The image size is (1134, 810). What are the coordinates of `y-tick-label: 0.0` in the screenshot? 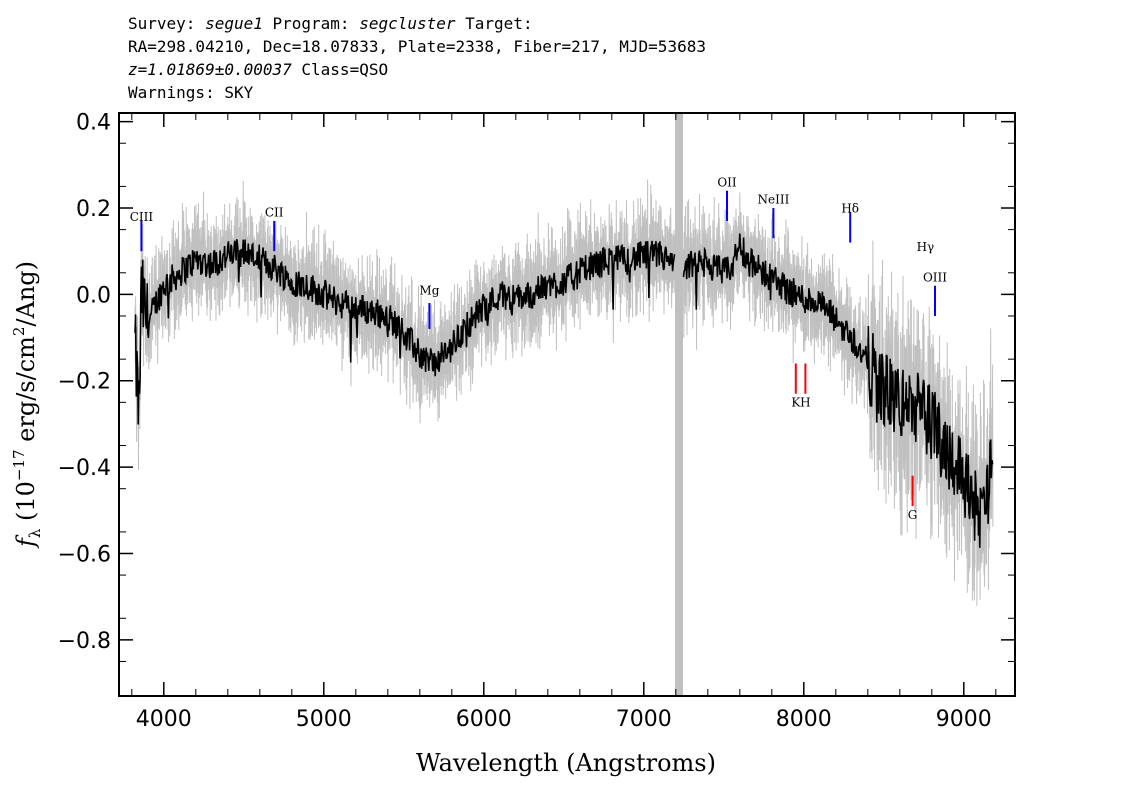 It's located at (93, 295).